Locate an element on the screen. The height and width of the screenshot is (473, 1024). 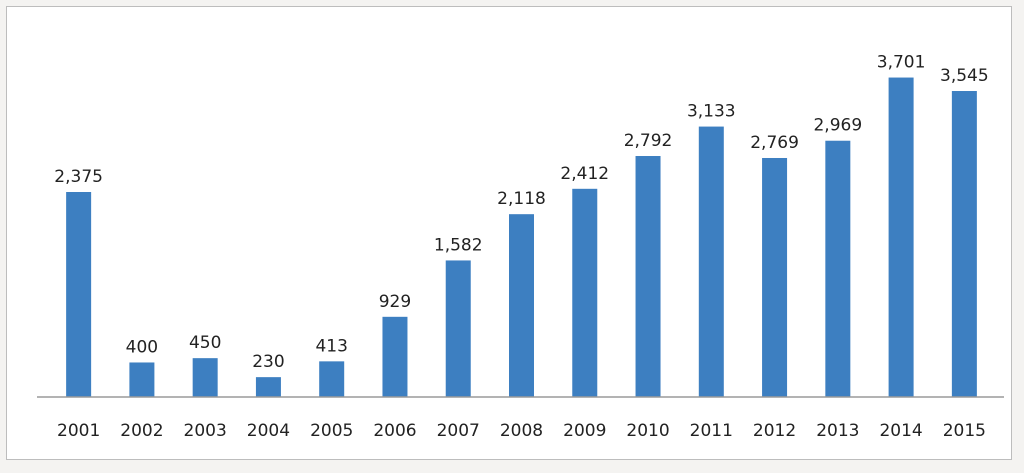
value-label-2013: 2,969 is located at coordinates (837, 126).